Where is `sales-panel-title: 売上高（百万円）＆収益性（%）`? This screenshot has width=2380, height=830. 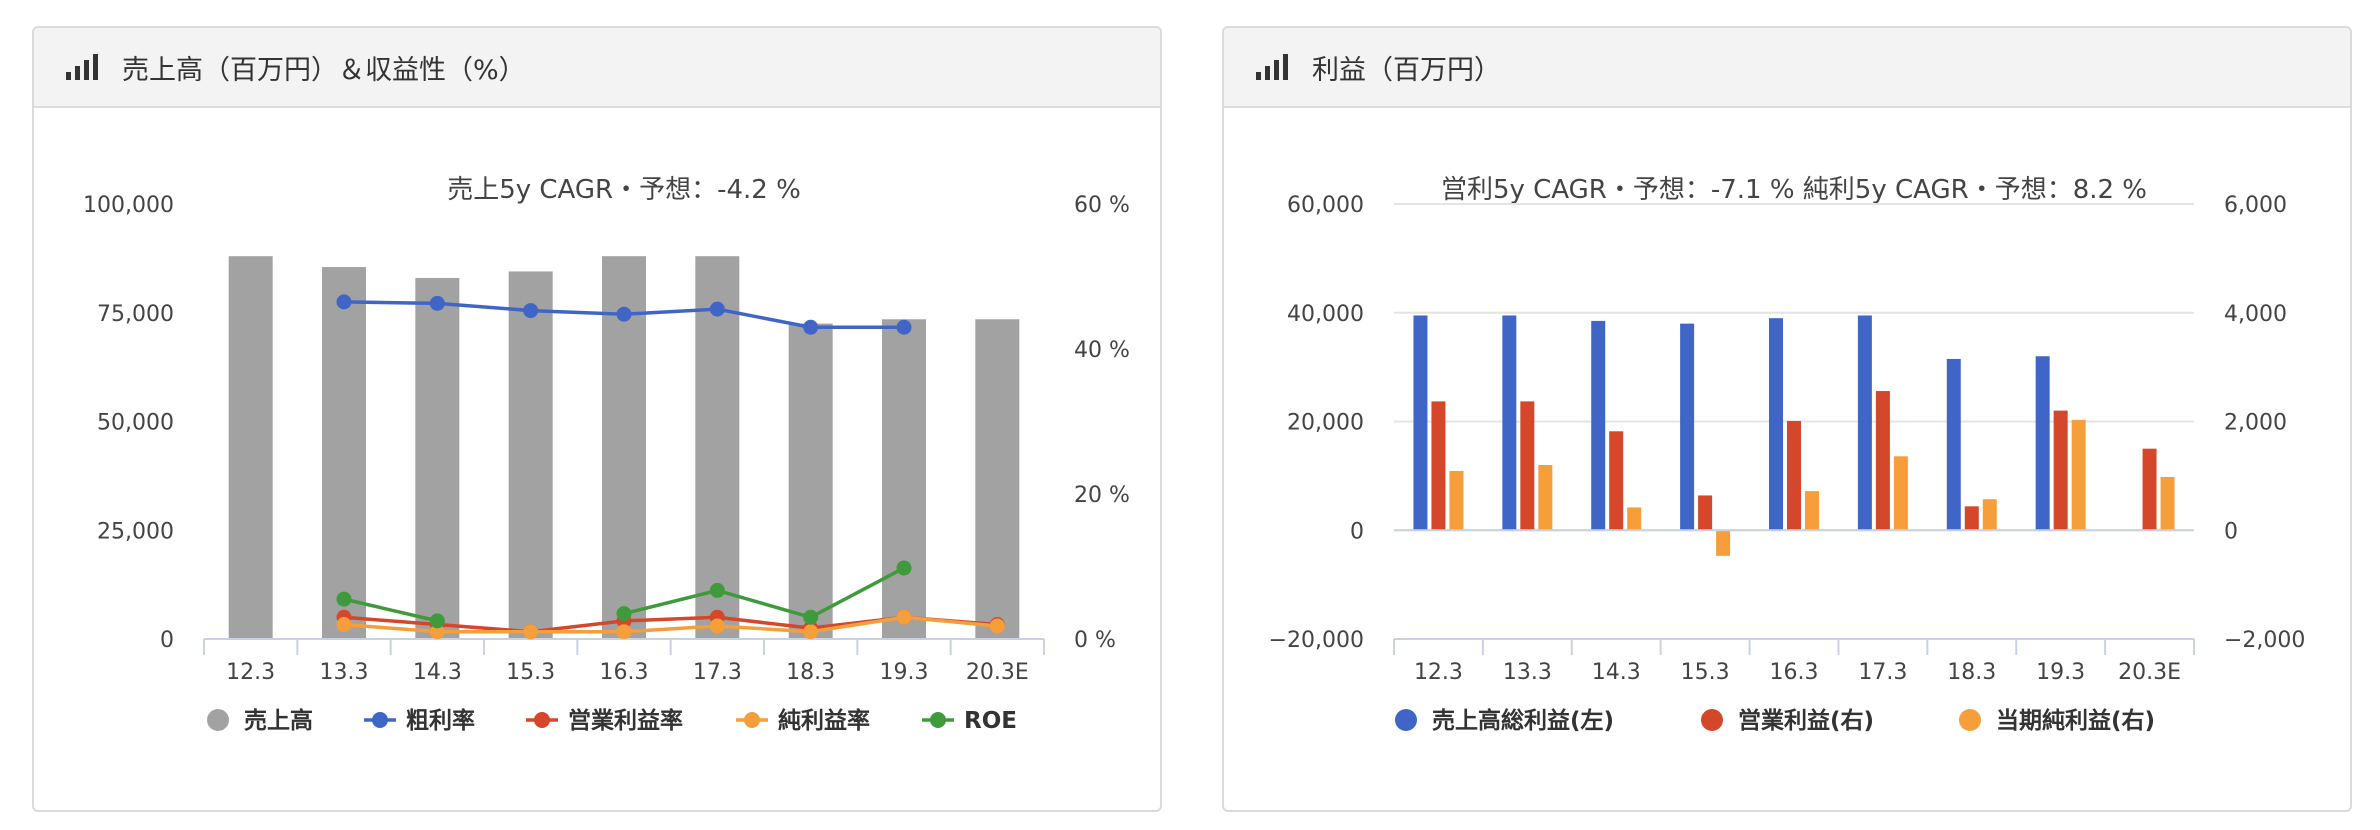
sales-panel-title: 売上高（百万円）＆収益性（%） is located at coordinates (324, 70).